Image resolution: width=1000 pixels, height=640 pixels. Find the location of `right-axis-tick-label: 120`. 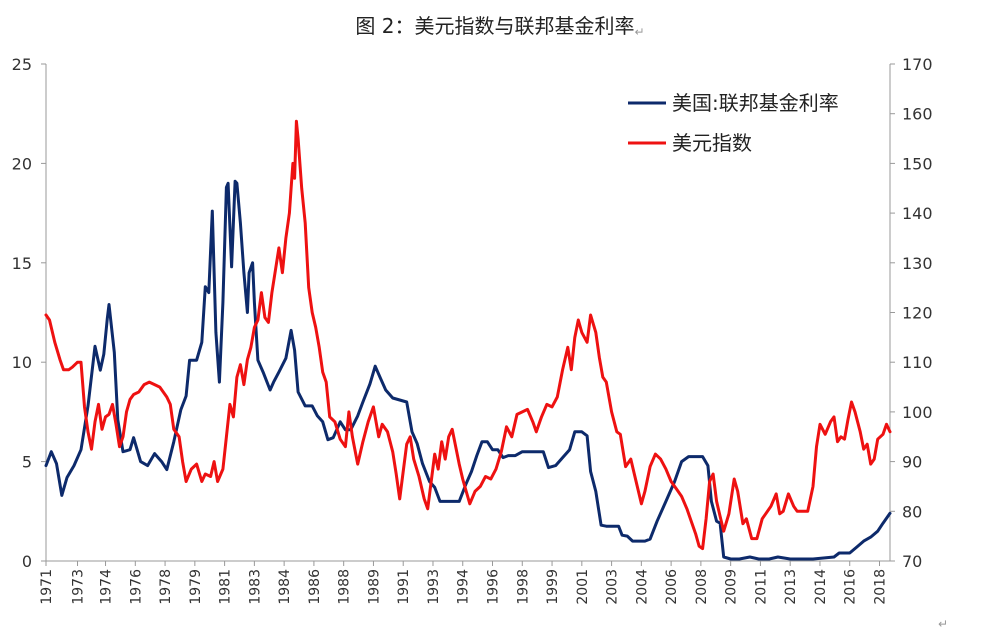

right-axis-tick-label: 120 is located at coordinates (917, 313).